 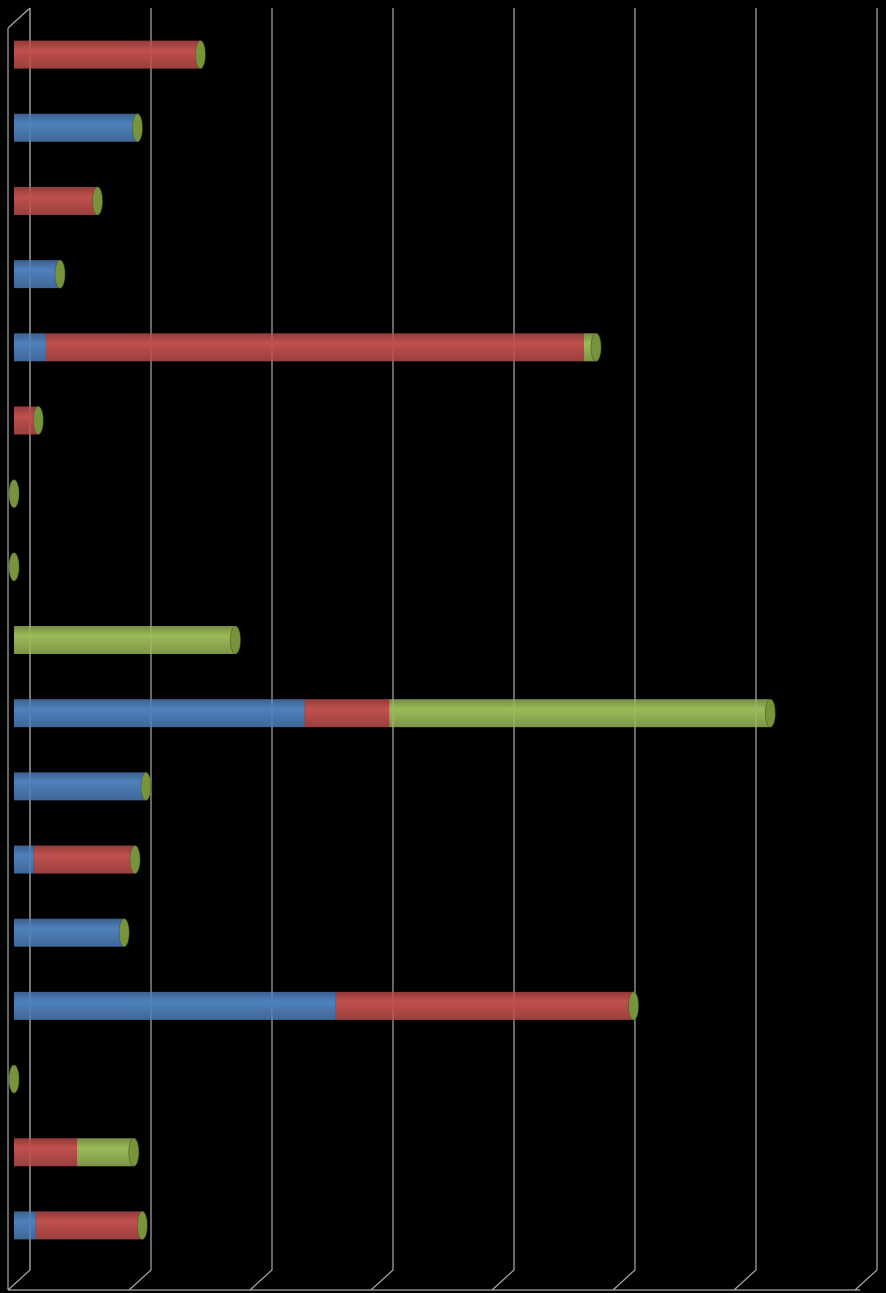 I want to click on left-wall-top, so click(x=19, y=18).